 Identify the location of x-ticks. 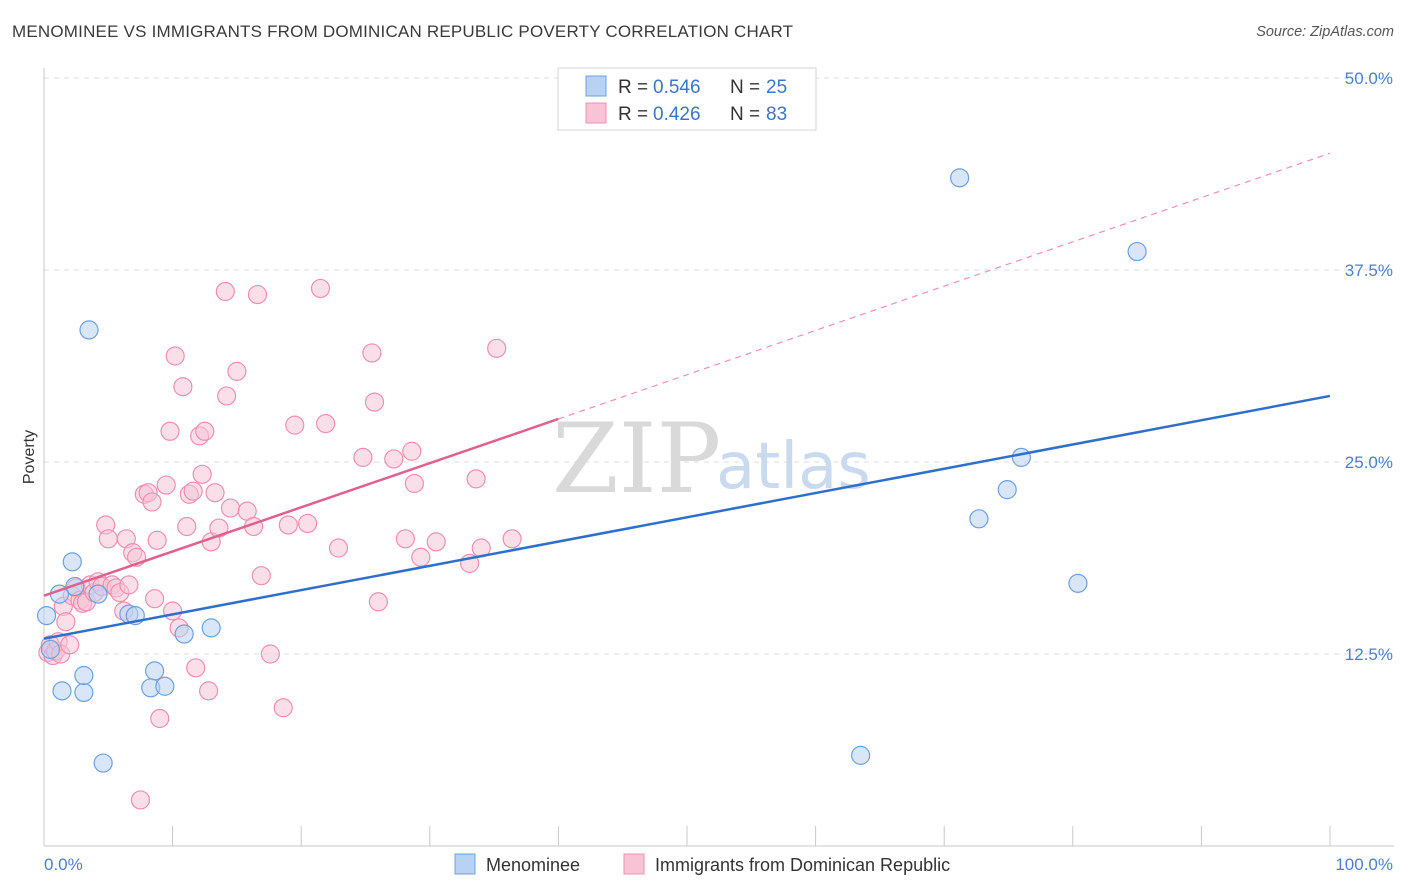
(687, 836).